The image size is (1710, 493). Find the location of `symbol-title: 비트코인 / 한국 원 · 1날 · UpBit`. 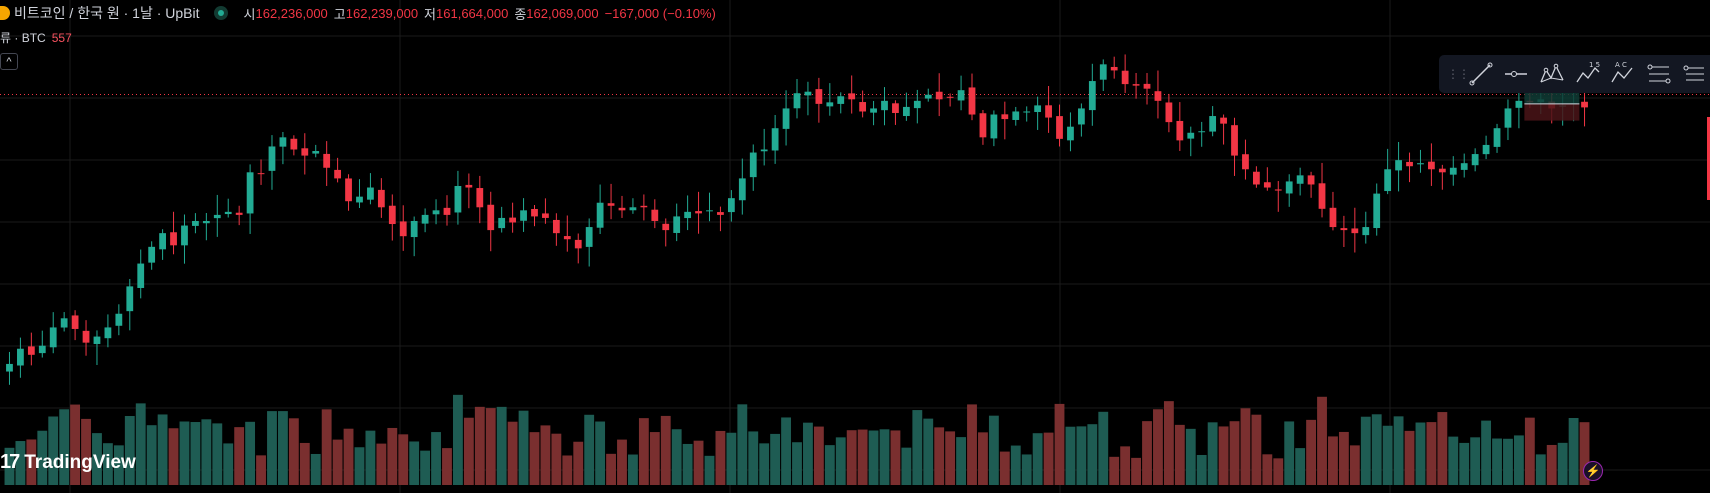

symbol-title: 비트코인 / 한국 원 · 1날 · UpBit is located at coordinates (107, 13).